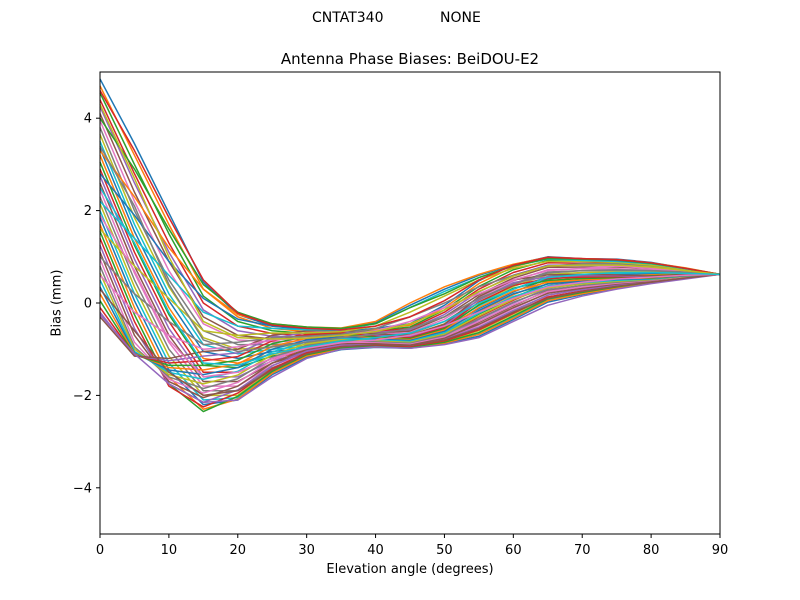 The height and width of the screenshot is (600, 800). I want to click on x-axis-label: Elevation angle (degrees), so click(410, 569).